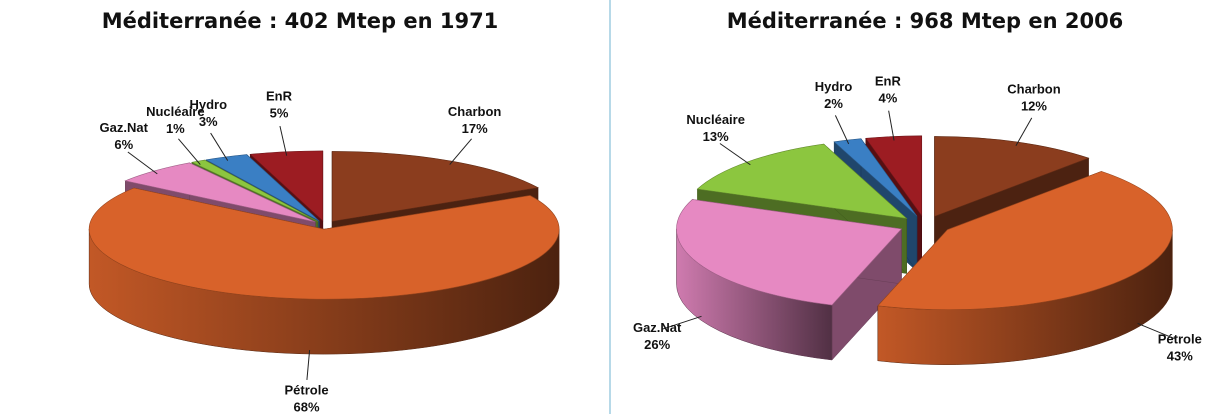 The width and height of the screenshot is (1226, 414). I want to click on slice-value-label: 26%, so click(657, 344).